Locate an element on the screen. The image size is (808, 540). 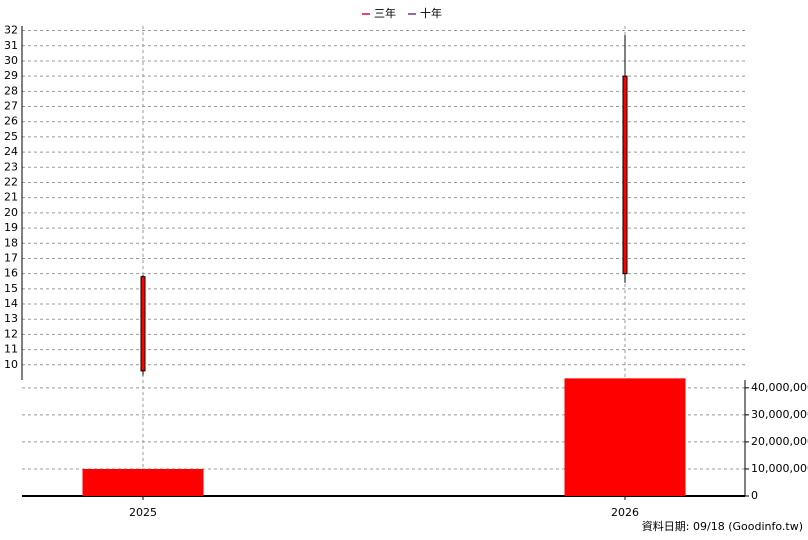
y-tick-label: 28 is located at coordinates (11, 90).